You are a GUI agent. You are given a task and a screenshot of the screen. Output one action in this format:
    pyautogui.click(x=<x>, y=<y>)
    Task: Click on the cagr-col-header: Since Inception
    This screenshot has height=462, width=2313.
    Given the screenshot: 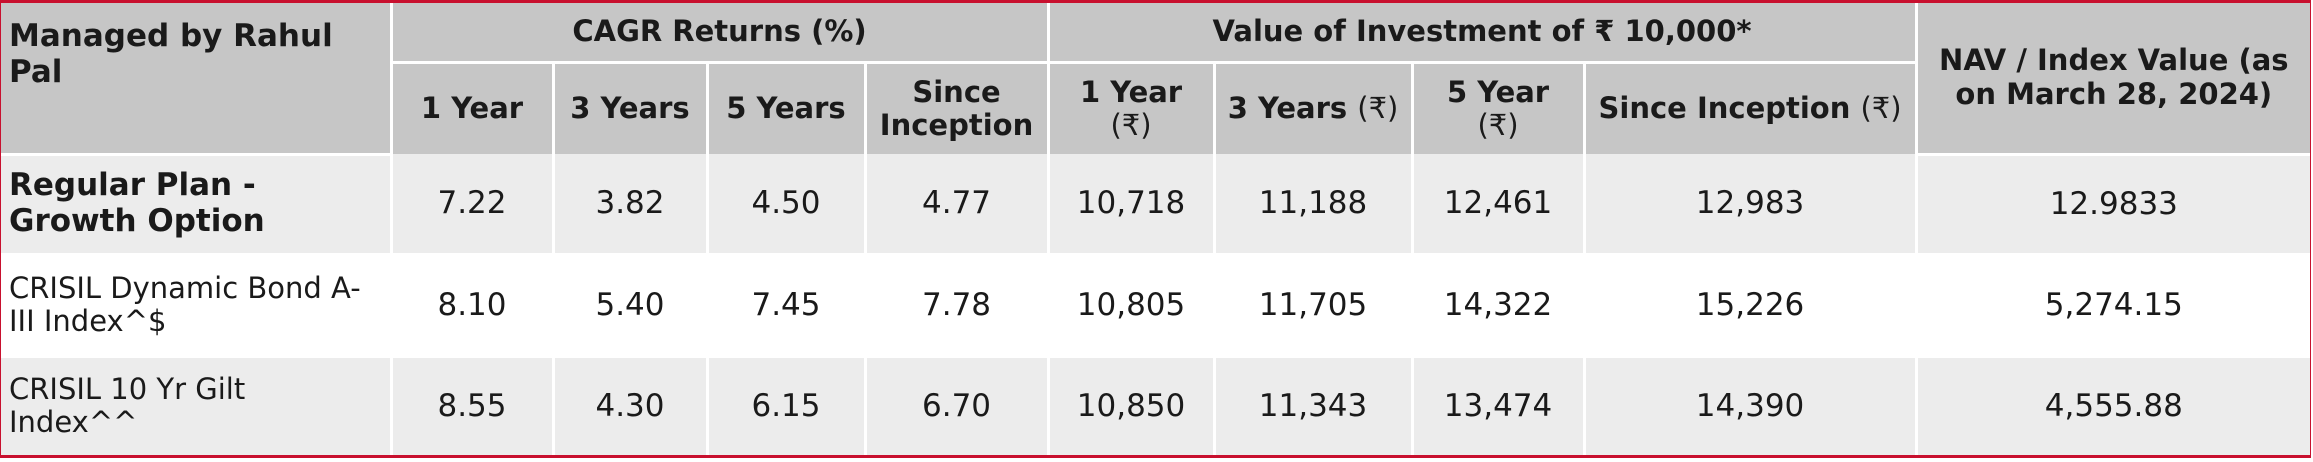 What is the action you would take?
    pyautogui.click(x=956, y=108)
    